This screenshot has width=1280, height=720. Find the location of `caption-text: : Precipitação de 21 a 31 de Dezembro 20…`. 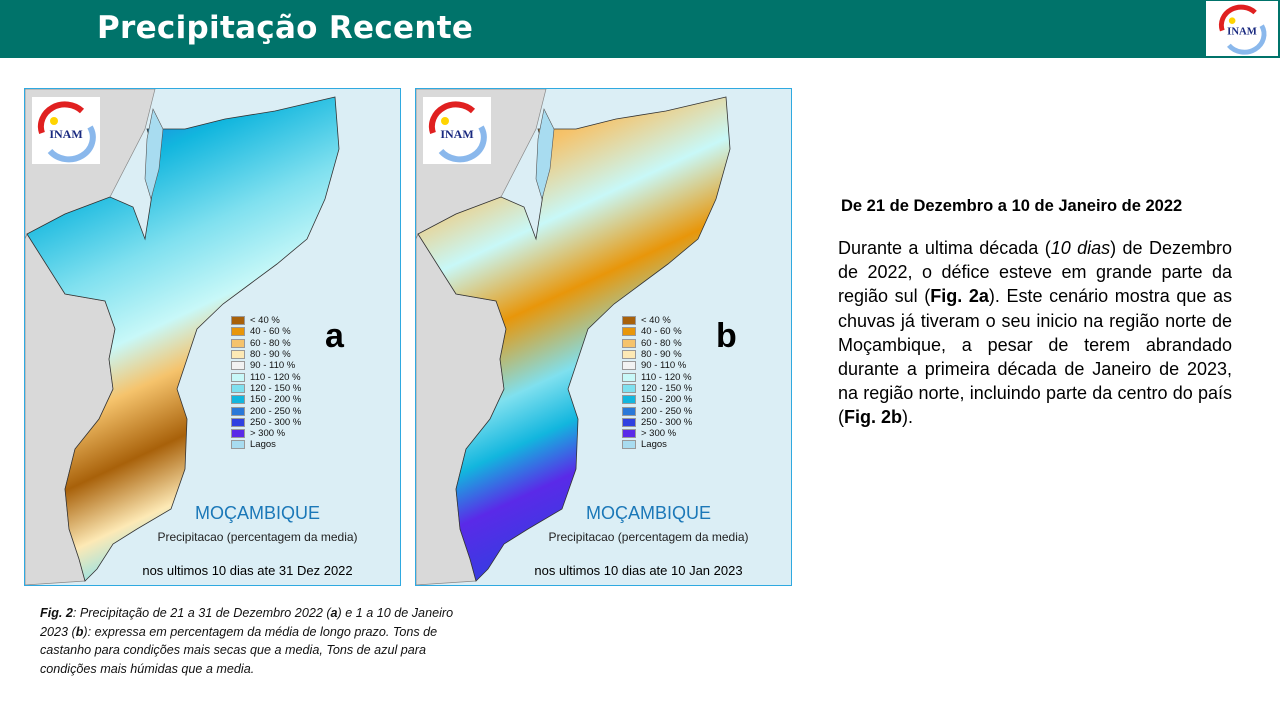

caption-text: : Precipitação de 21 a 31 de Dezembro 20… is located at coordinates (201, 613).